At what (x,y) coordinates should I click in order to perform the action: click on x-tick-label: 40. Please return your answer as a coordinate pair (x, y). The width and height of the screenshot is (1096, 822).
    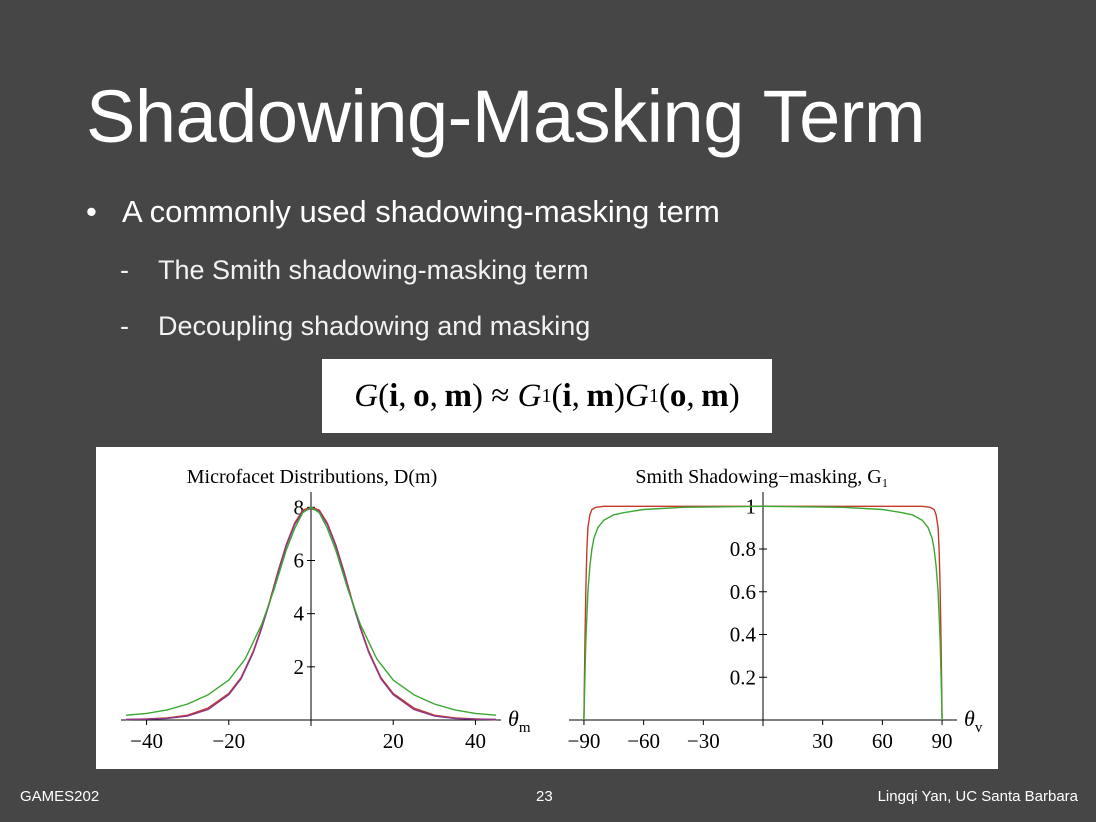
    Looking at the image, I should click on (475, 741).